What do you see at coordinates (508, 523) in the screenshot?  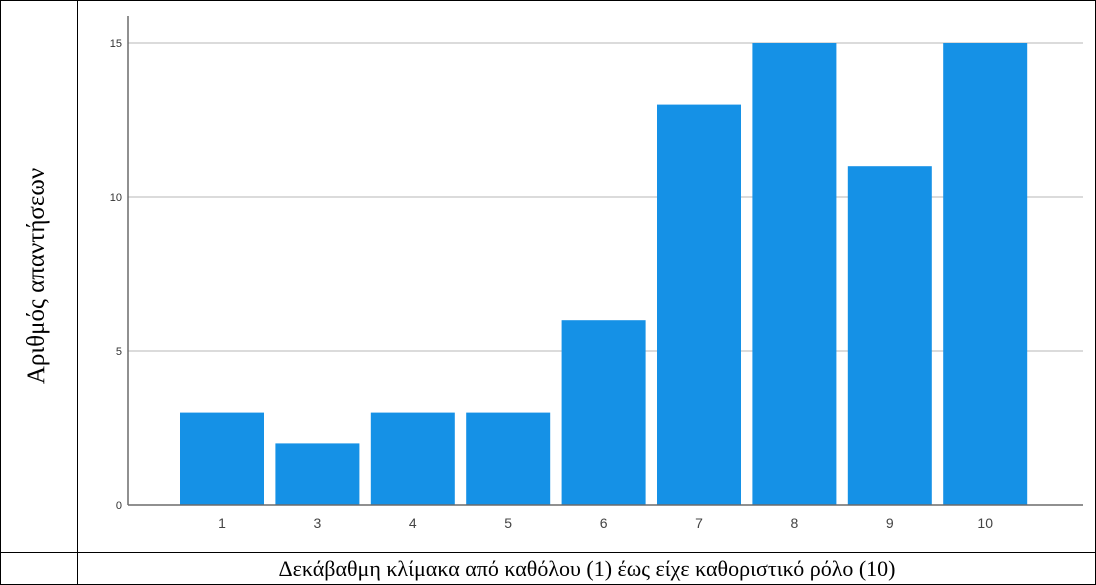 I see `x-tick-label: 5` at bounding box center [508, 523].